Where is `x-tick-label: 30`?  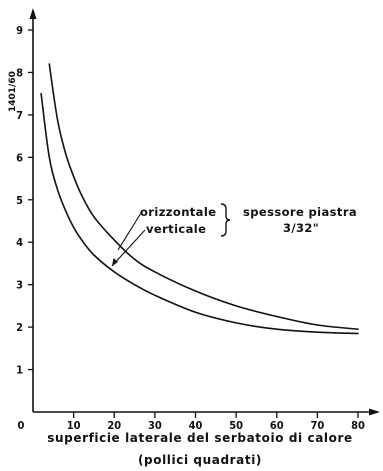 x-tick-label: 30 is located at coordinates (155, 425).